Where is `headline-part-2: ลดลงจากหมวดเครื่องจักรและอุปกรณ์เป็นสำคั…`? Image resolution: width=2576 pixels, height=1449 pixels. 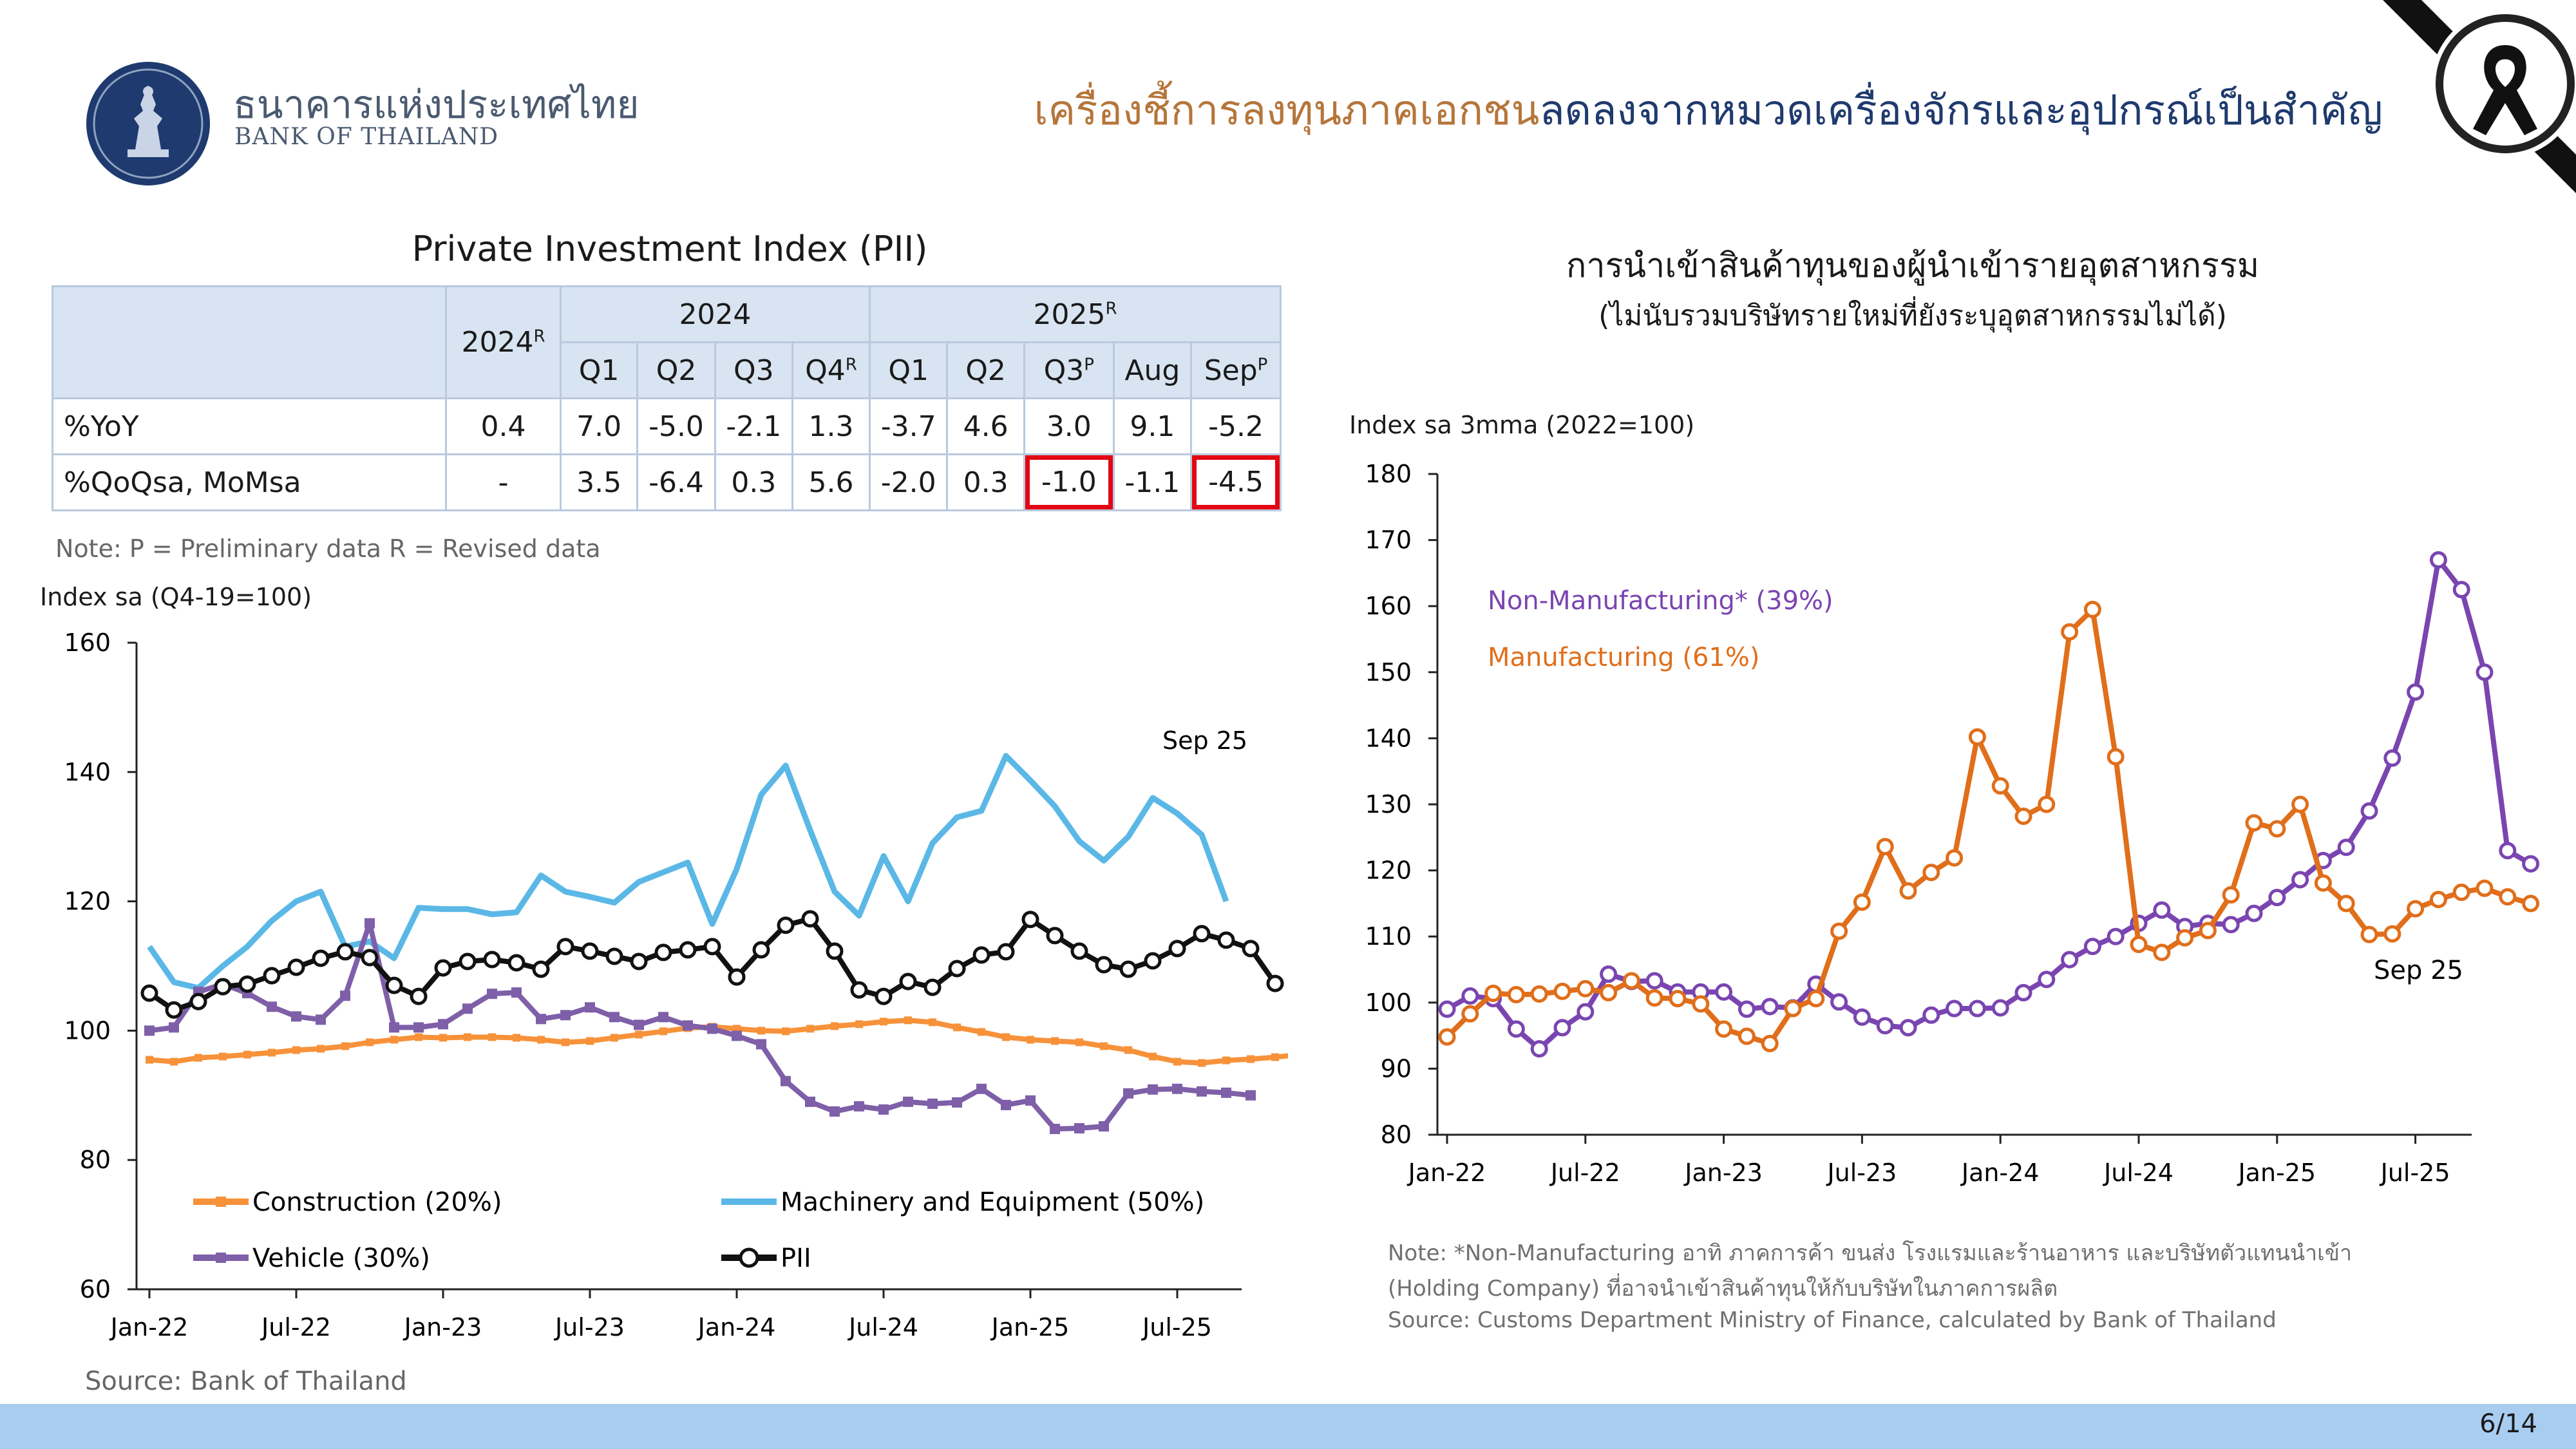
headline-part-2: ลดลงจากหมวดเครื่องจักรและอุปกรณ์เป็นสำคั… is located at coordinates (1961, 111).